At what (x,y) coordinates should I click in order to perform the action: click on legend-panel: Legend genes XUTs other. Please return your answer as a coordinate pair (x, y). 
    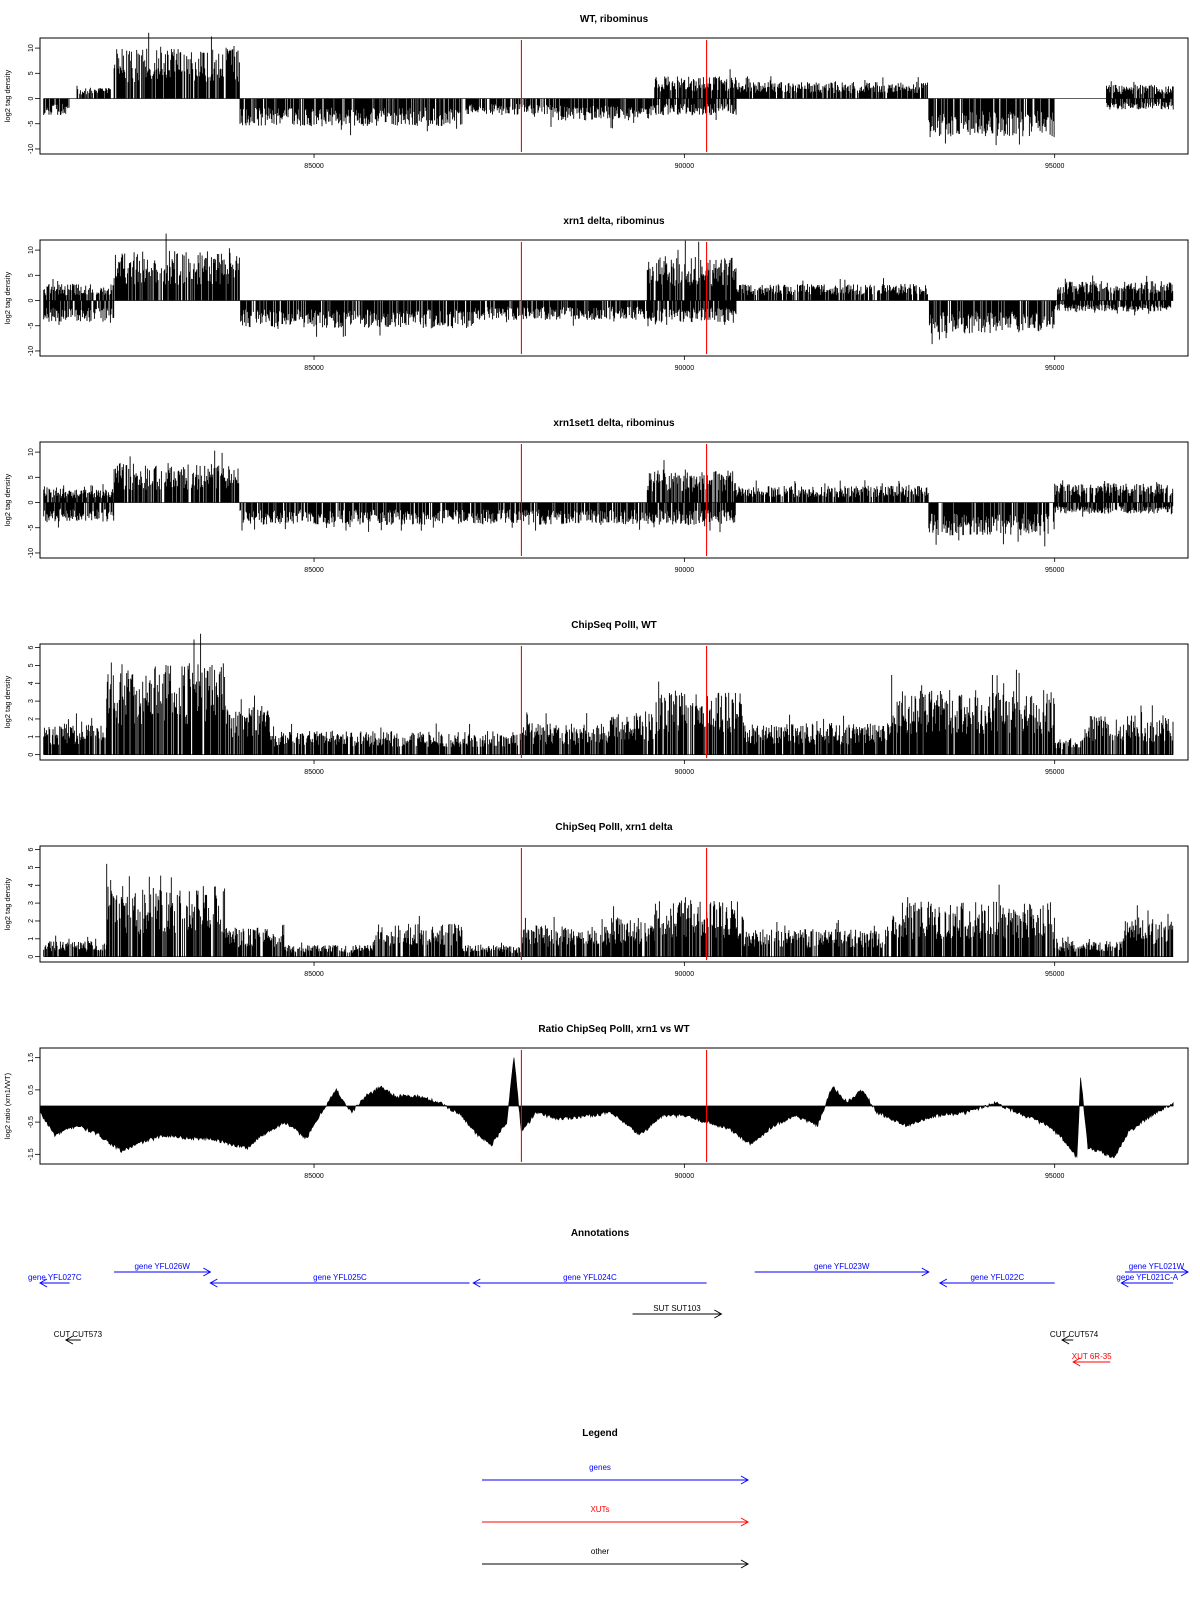
    Looking at the image, I should click on (616, 1498).